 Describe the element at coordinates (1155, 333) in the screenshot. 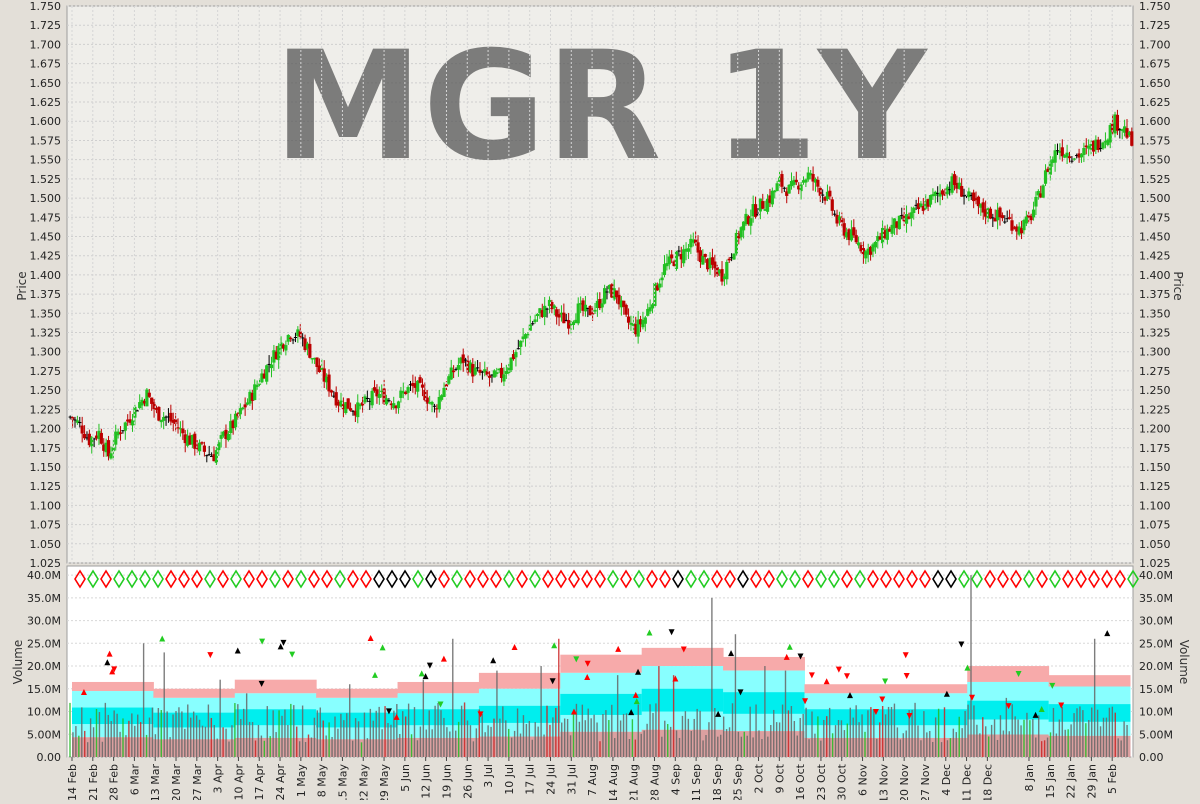

I see `price-tick-label-right: 1.325` at that location.